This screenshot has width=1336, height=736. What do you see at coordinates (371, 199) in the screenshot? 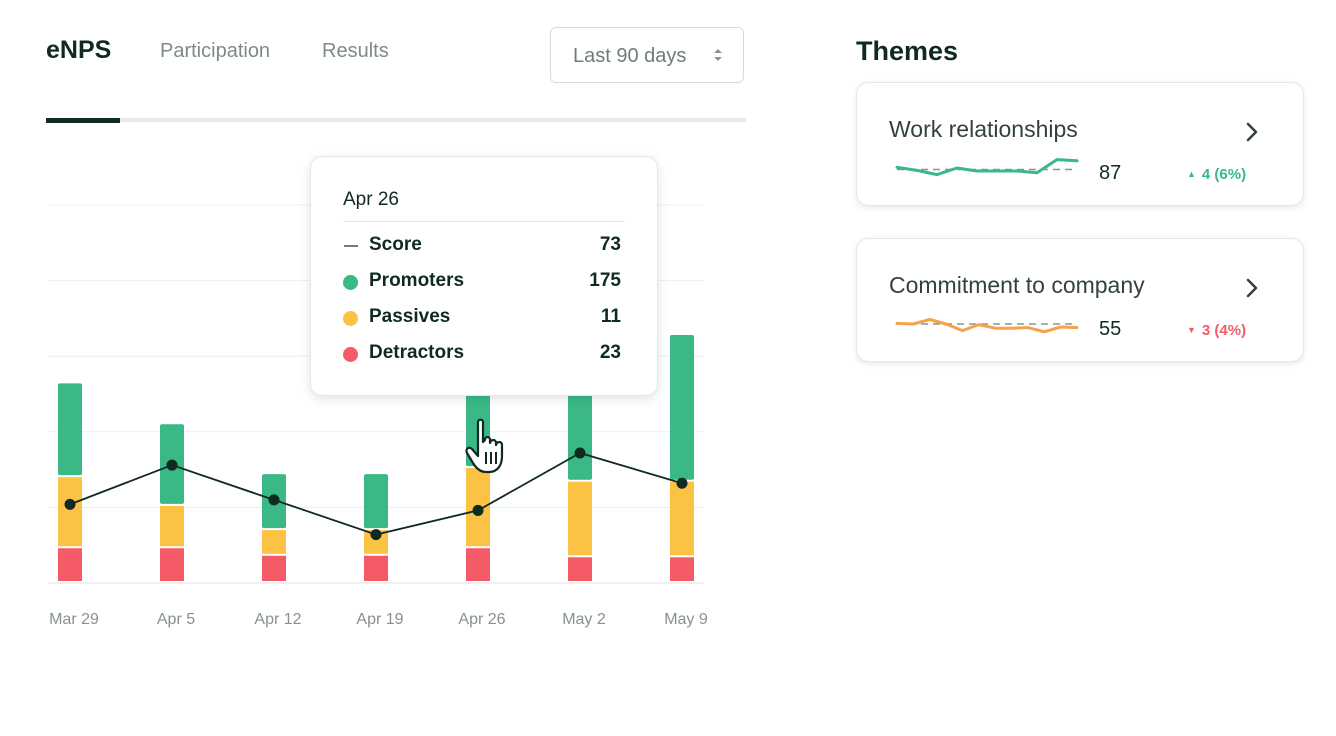
I see `tooltip-date: Apr 26` at bounding box center [371, 199].